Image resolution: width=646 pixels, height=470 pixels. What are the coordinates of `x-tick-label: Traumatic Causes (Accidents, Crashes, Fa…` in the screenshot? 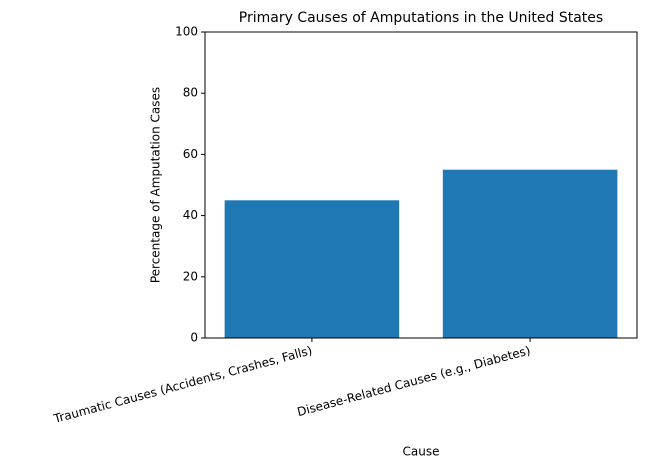 It's located at (182, 384).